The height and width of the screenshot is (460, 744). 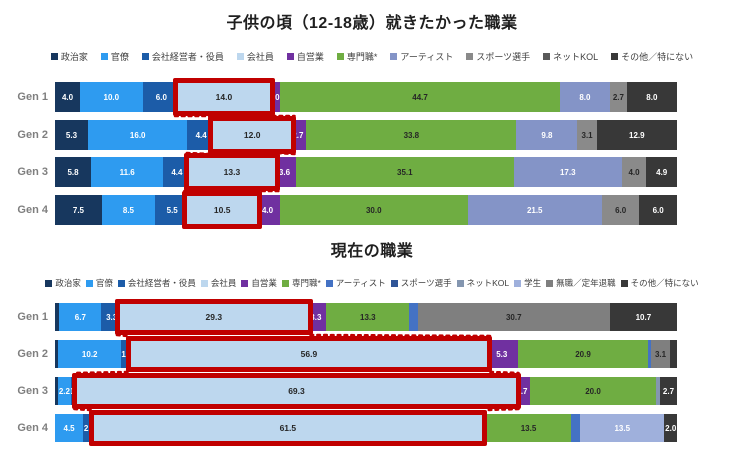 I want to click on legend-item: アーティスト, so click(x=421, y=56).